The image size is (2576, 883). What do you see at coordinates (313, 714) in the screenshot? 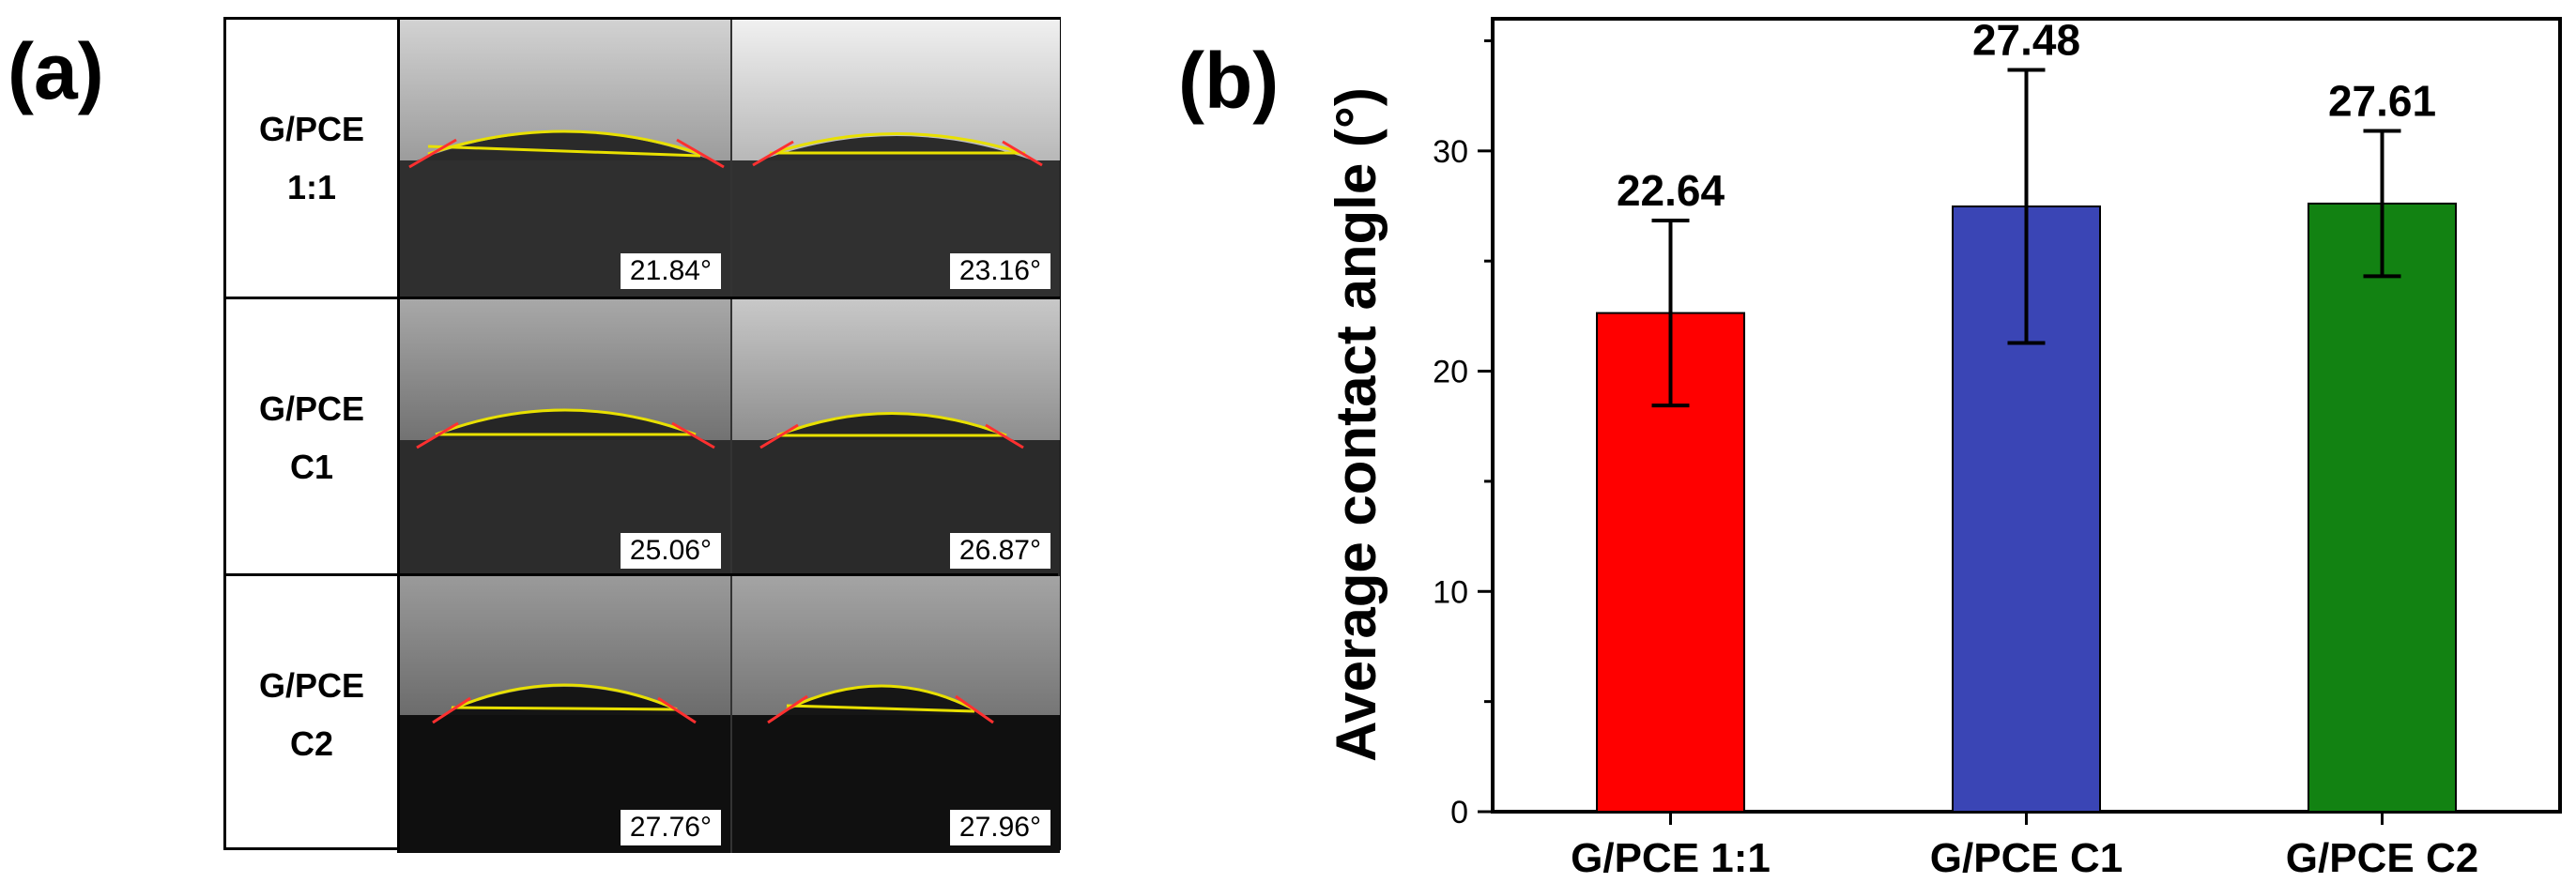
I see `sample-label: G/PCE C2` at bounding box center [313, 714].